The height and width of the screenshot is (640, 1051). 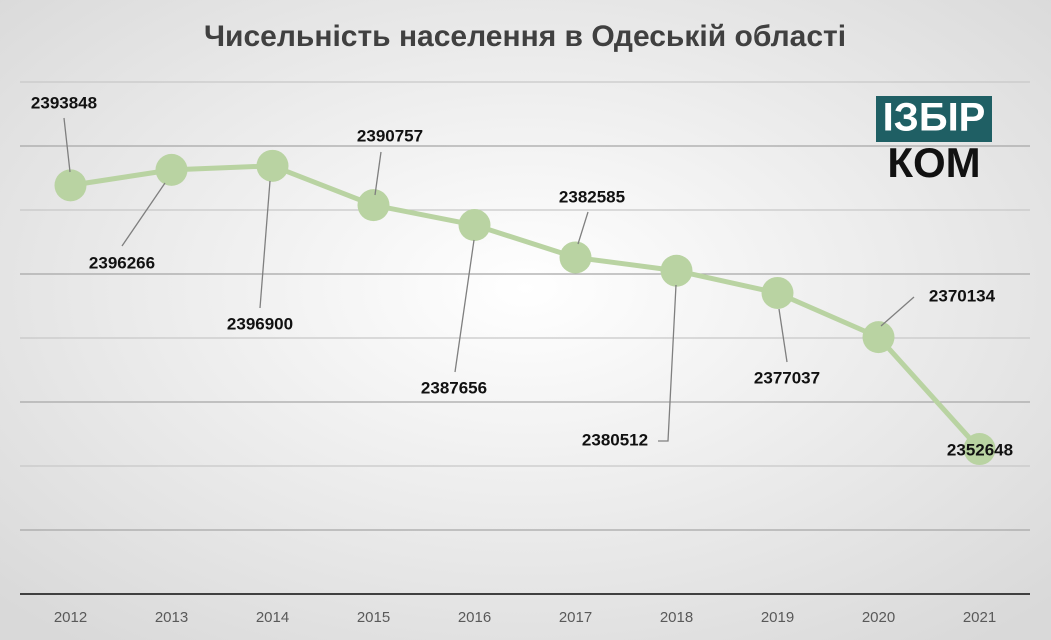 I want to click on logo-box, so click(x=934, y=119).